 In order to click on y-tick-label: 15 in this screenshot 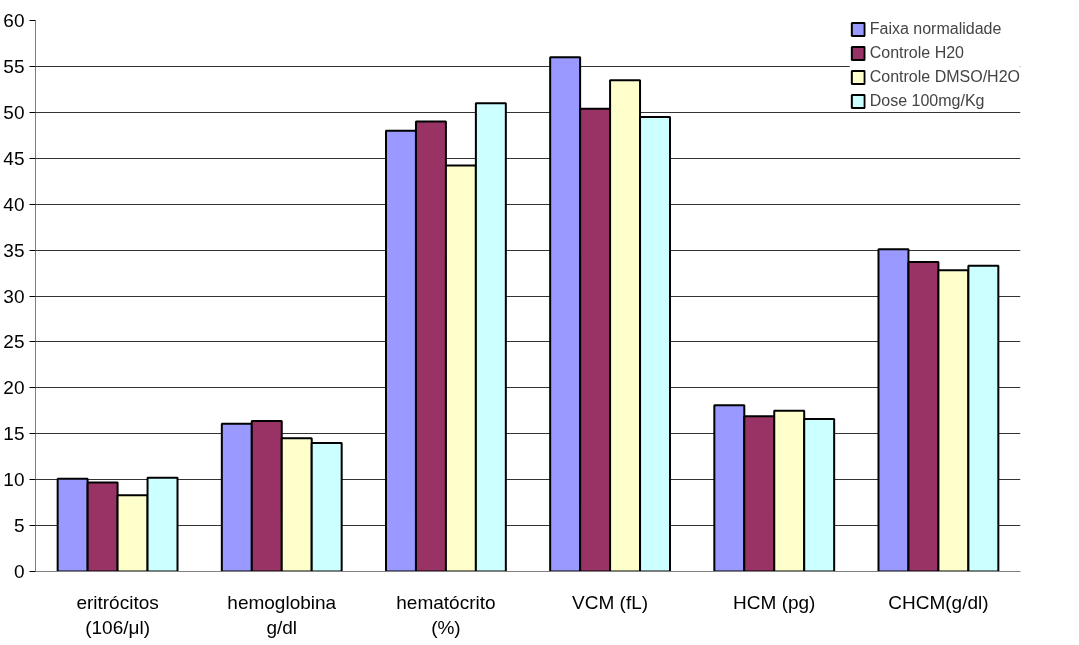, I will do `click(14, 434)`.